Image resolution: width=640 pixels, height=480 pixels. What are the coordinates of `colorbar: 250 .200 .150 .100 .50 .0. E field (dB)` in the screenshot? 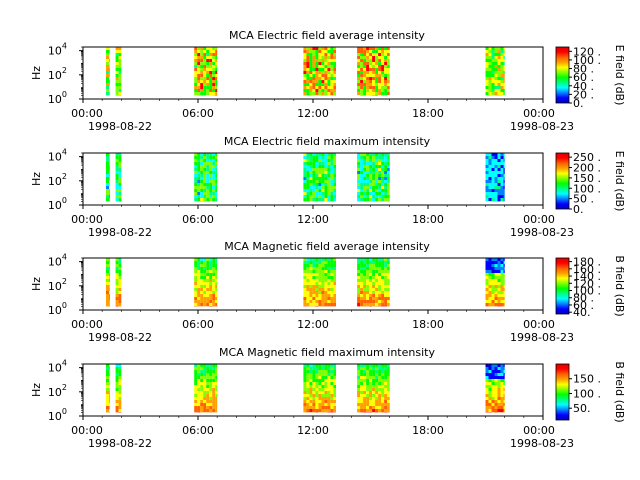 It's located at (590, 183).